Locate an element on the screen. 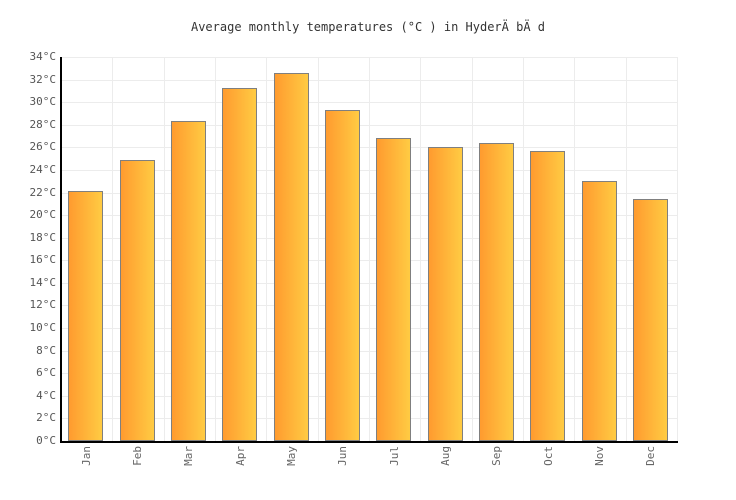 This screenshot has width=736, height=500. x-axis-label-feb: Feb is located at coordinates (137, 456).